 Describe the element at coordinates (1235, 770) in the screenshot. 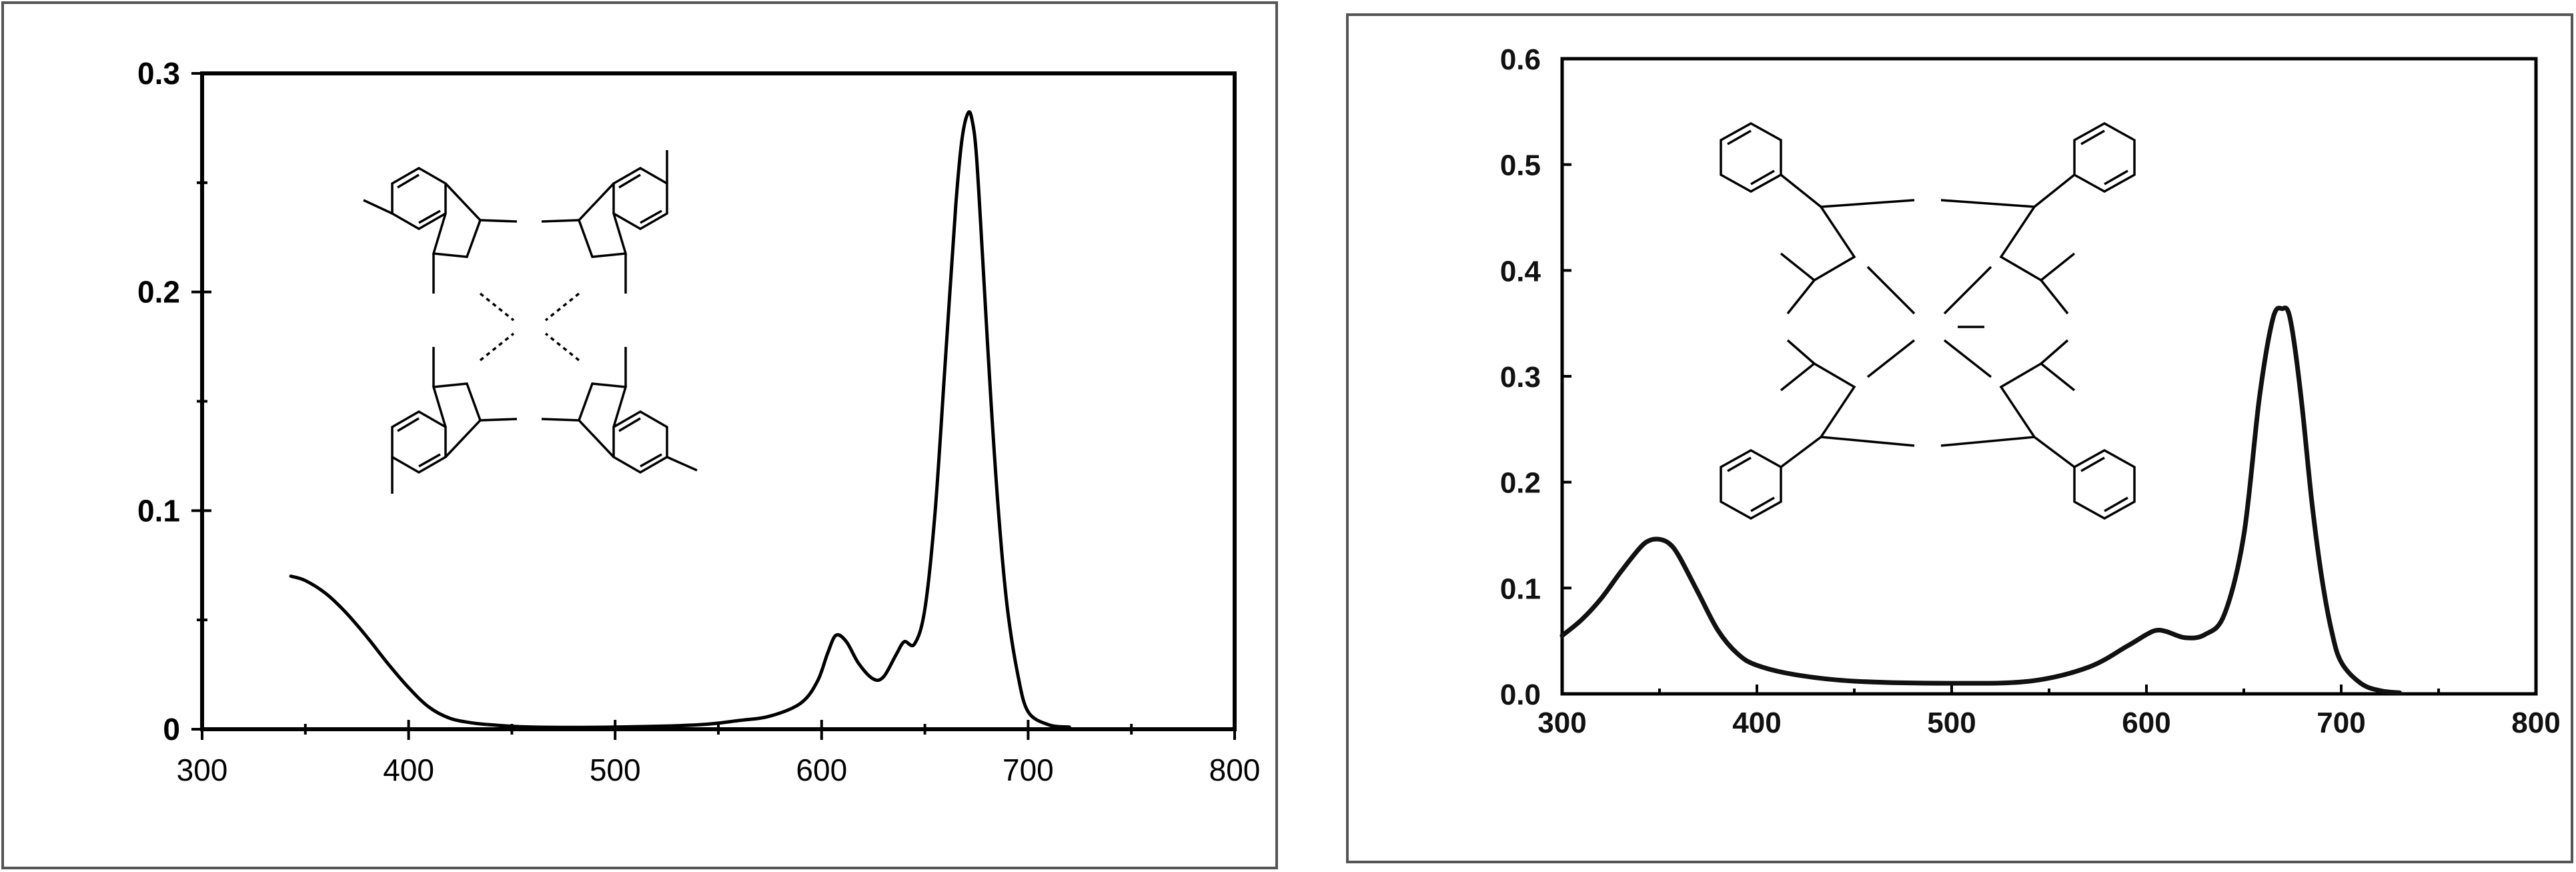

I see `panel-a-x-tick-label: 800` at that location.